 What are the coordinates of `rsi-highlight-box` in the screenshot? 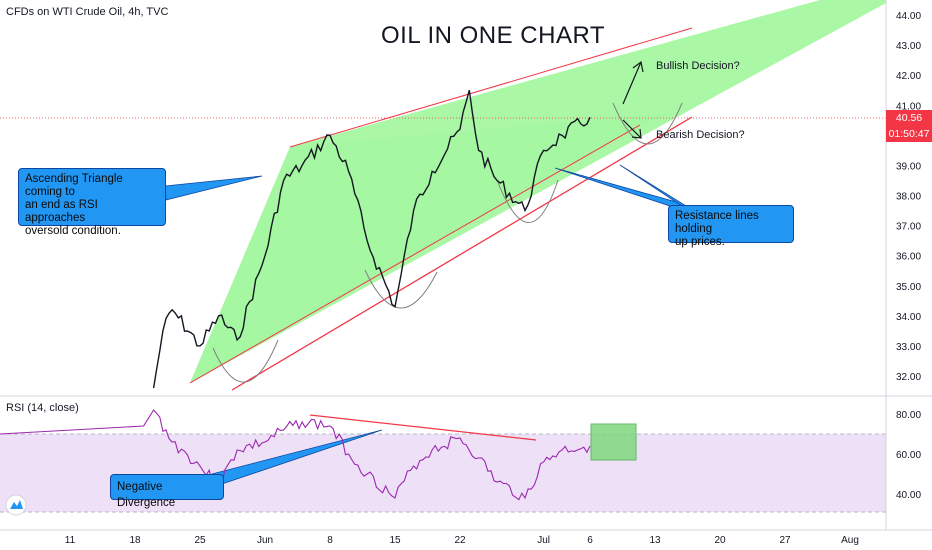 It's located at (613, 442).